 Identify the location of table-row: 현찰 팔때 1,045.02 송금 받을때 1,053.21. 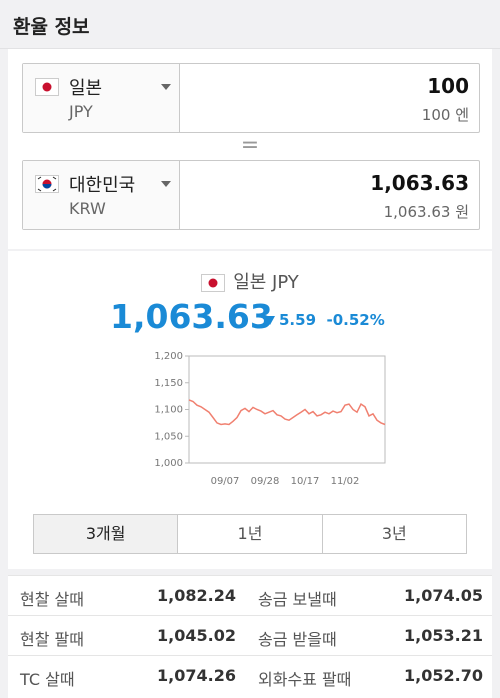
(250, 635).